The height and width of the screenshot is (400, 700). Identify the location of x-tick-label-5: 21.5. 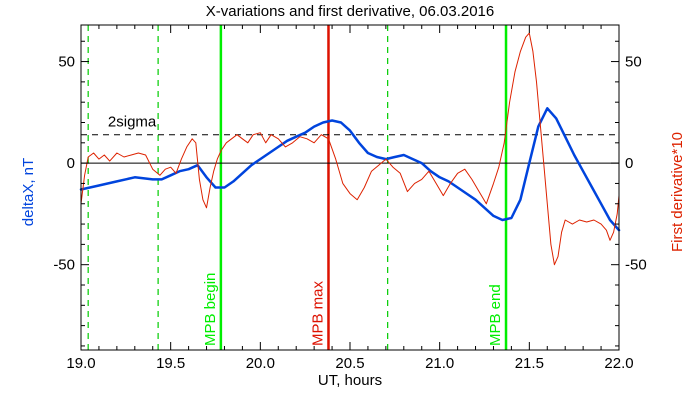
(529, 363).